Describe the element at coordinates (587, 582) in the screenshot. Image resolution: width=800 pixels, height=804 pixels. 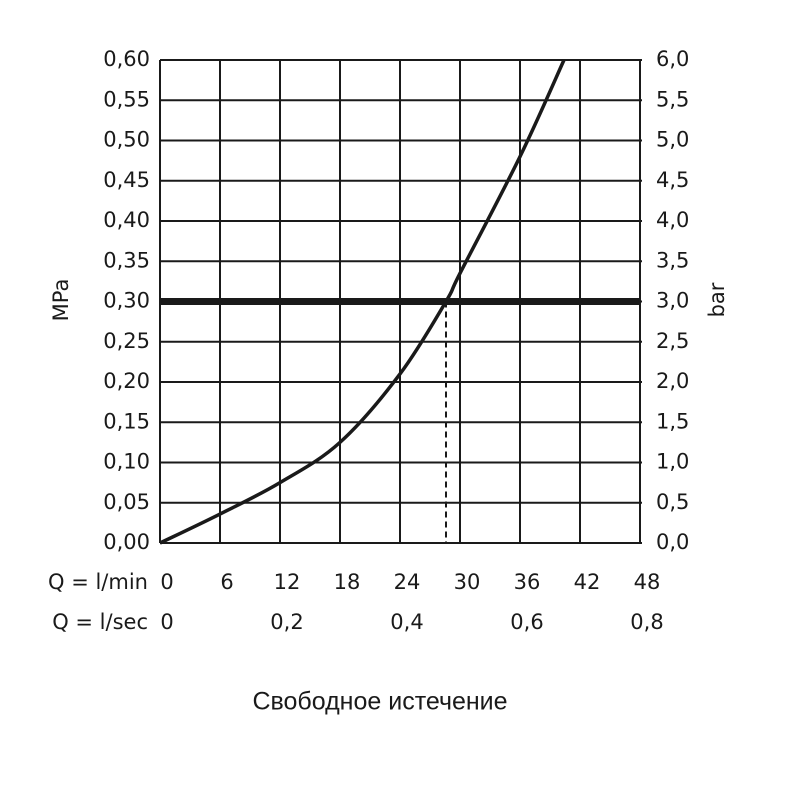
I see `x-tick-label: 42` at that location.